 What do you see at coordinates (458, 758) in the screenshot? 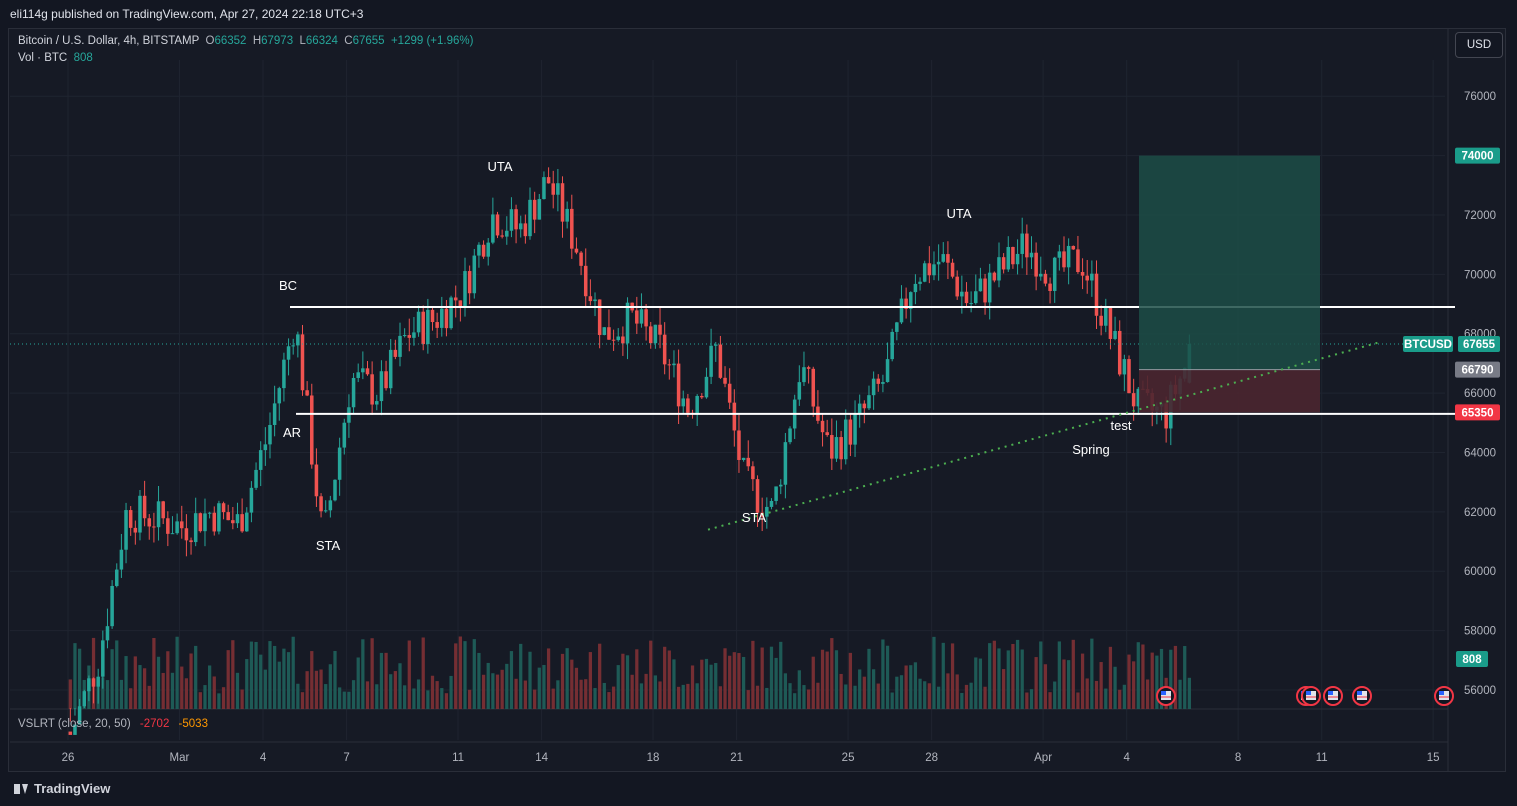
I see `time-tick-label: 11` at bounding box center [458, 758].